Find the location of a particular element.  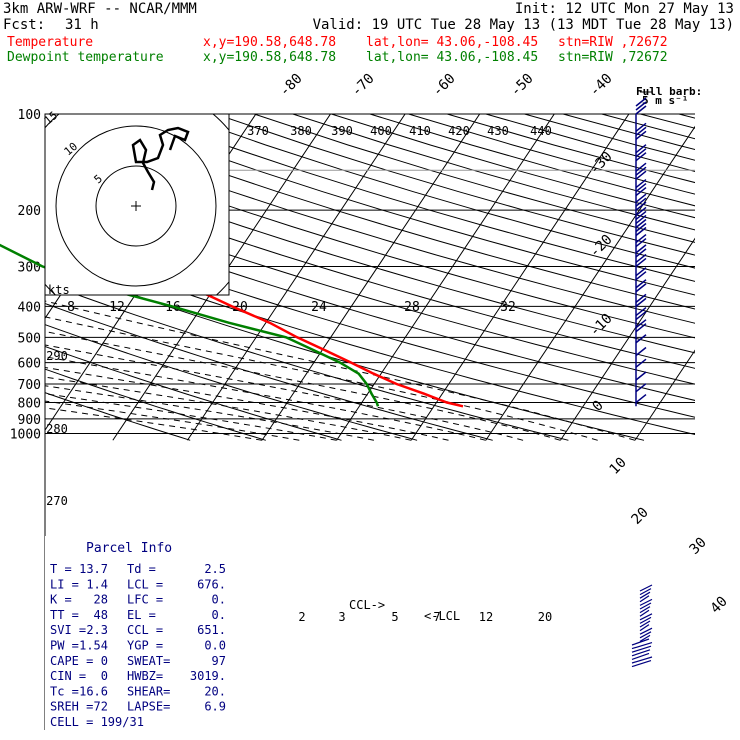

parcel-key: SREH = is located at coordinates (71, 707).